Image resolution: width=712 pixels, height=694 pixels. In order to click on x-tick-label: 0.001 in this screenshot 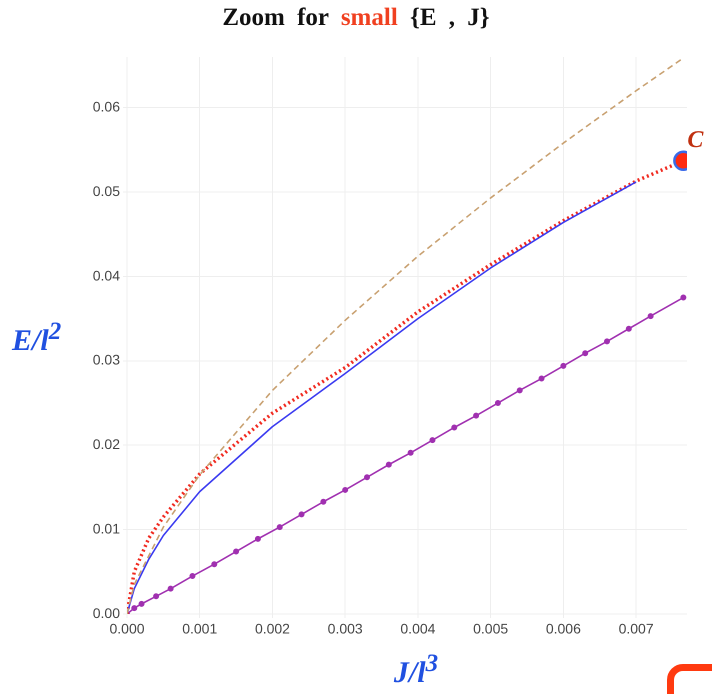, I will do `click(200, 628)`.